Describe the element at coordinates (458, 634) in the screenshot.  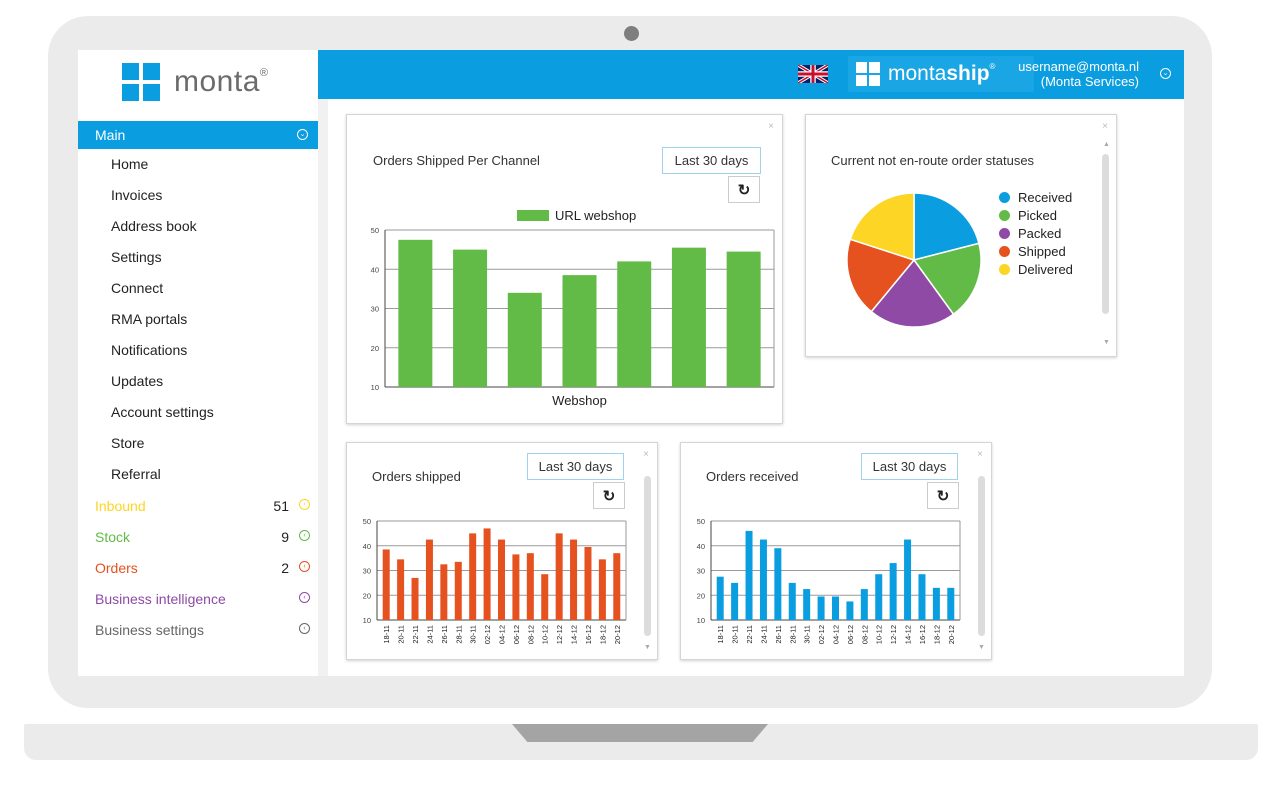
I see `x-tick-label: 28-11` at that location.